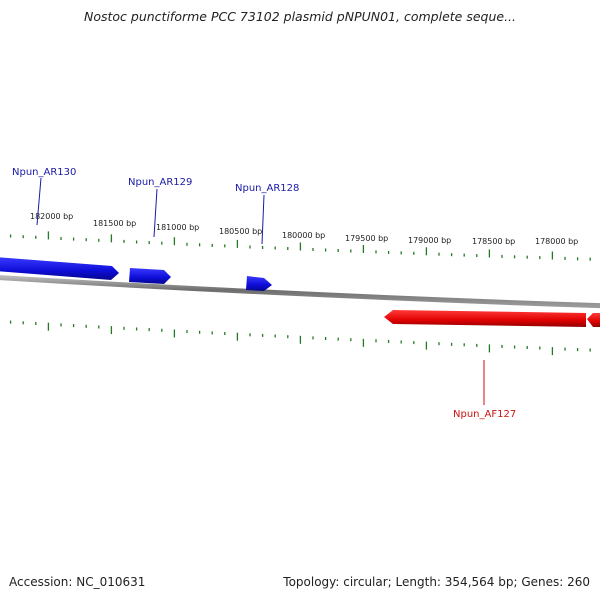 This screenshot has width=600, height=600. What do you see at coordinates (484, 414) in the screenshot?
I see `gene-label-npun-af127: Npun_AF127` at bounding box center [484, 414].